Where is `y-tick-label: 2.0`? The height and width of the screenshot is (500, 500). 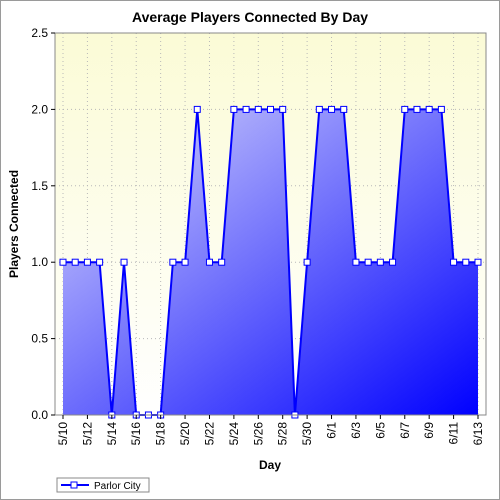
y-tick-label: 2.0 is located at coordinates (39, 109).